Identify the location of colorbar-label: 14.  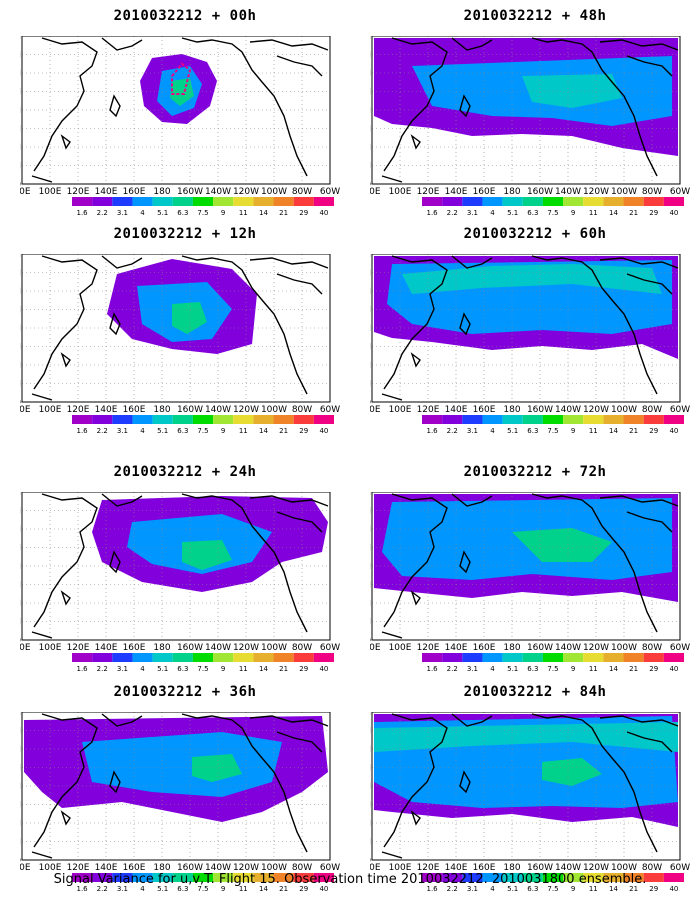
(263, 889).